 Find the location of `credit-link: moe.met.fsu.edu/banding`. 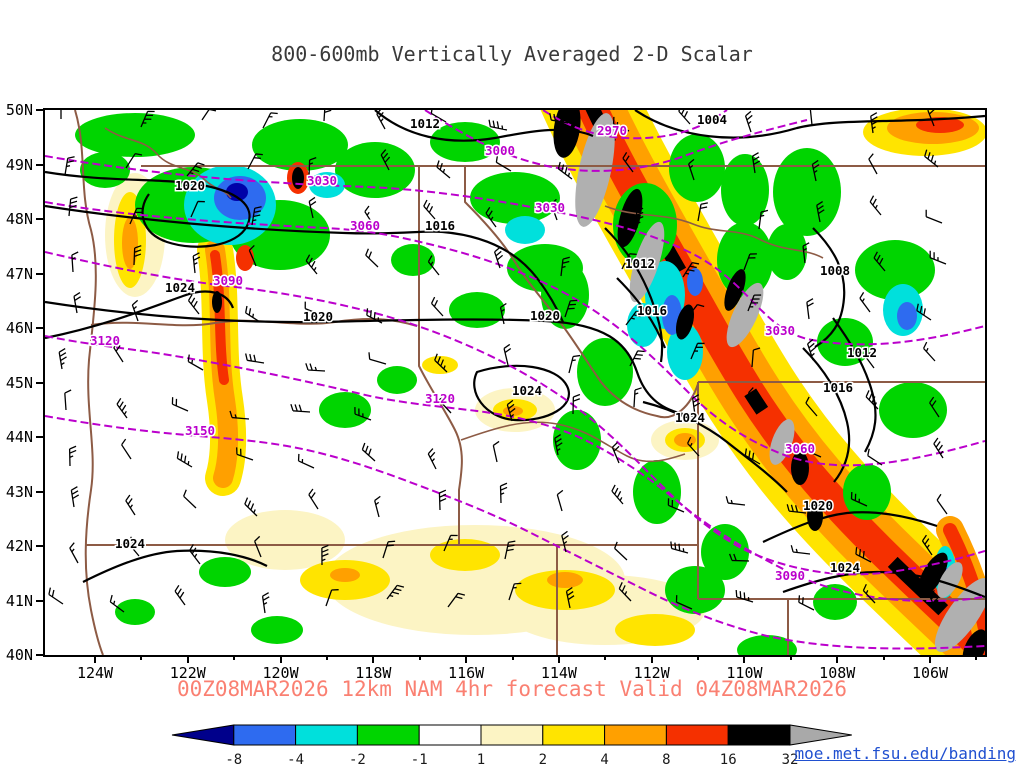

credit-link: moe.met.fsu.edu/banding is located at coordinates (905, 753).